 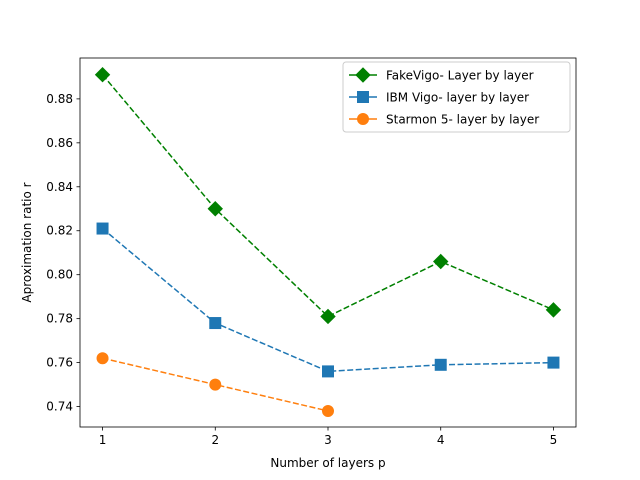 What do you see at coordinates (59, 363) in the screenshot?
I see `y-tick-label: 0.76` at bounding box center [59, 363].